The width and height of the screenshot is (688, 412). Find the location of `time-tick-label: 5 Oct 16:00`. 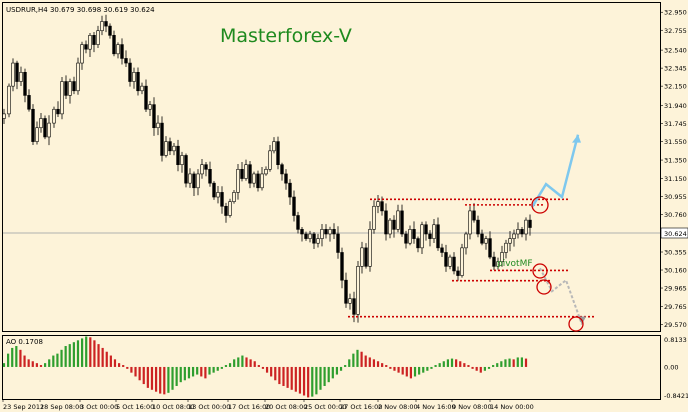

time-tick-label: 5 Oct 16:00 is located at coordinates (135, 407).